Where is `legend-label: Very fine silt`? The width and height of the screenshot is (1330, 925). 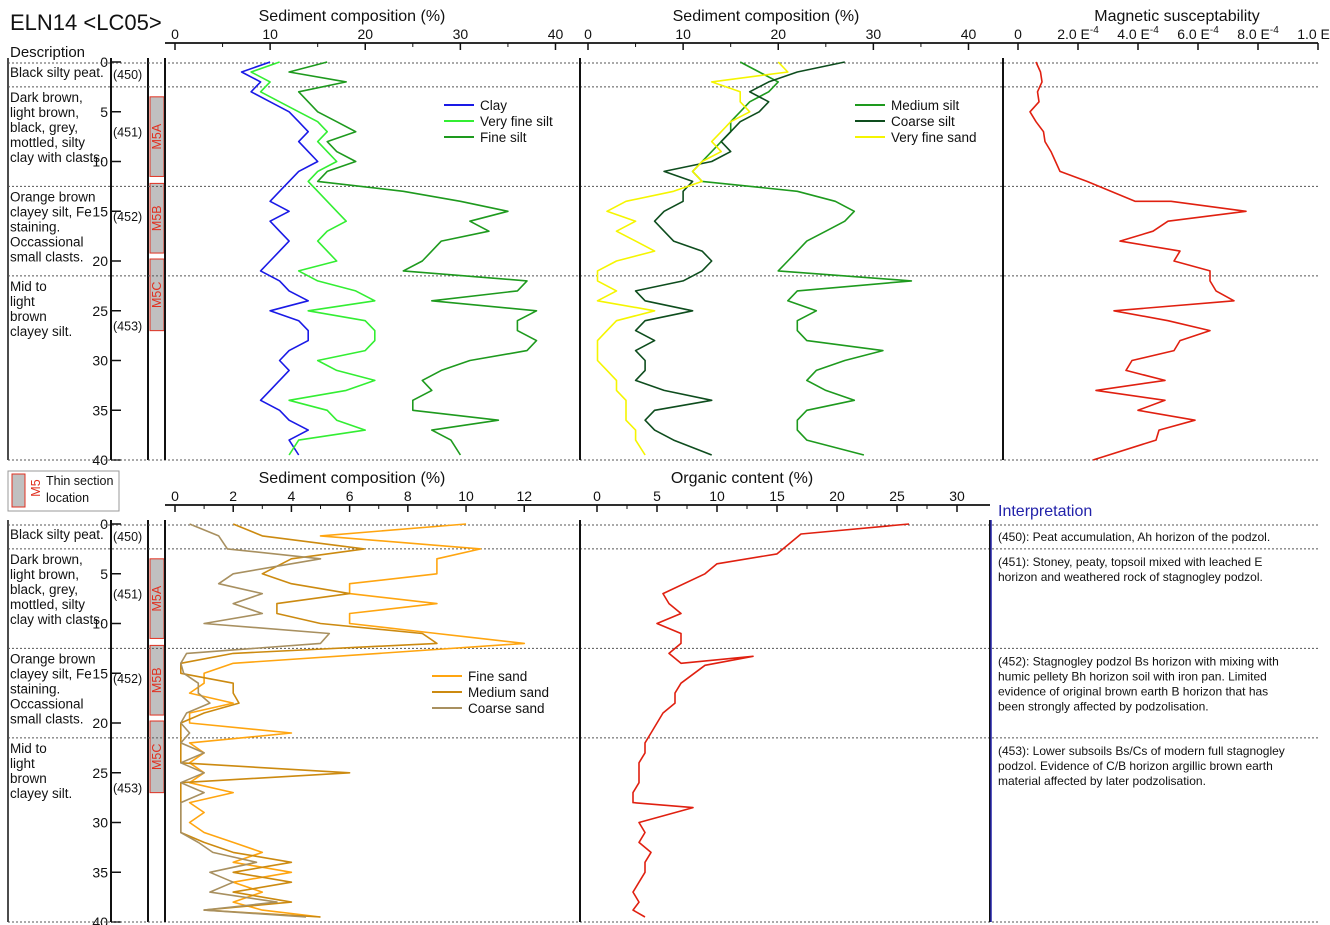
legend-label: Very fine silt is located at coordinates (516, 121).